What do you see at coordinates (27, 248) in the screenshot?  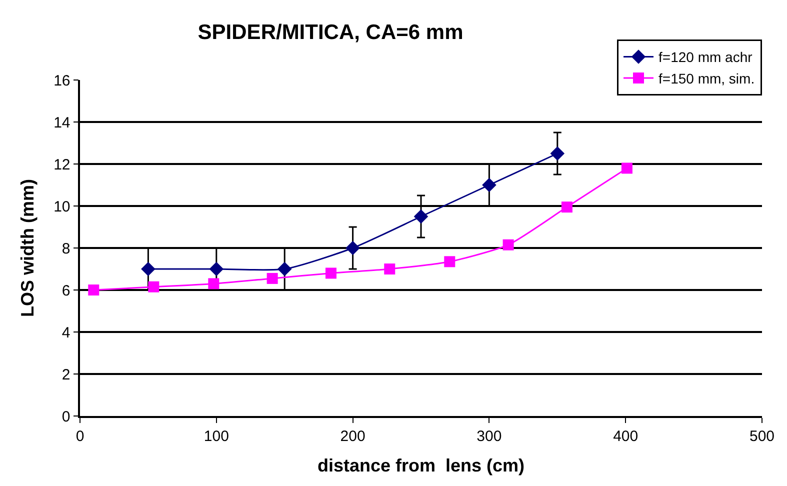 I see `y-axis-title: LOS width (mm)` at bounding box center [27, 248].